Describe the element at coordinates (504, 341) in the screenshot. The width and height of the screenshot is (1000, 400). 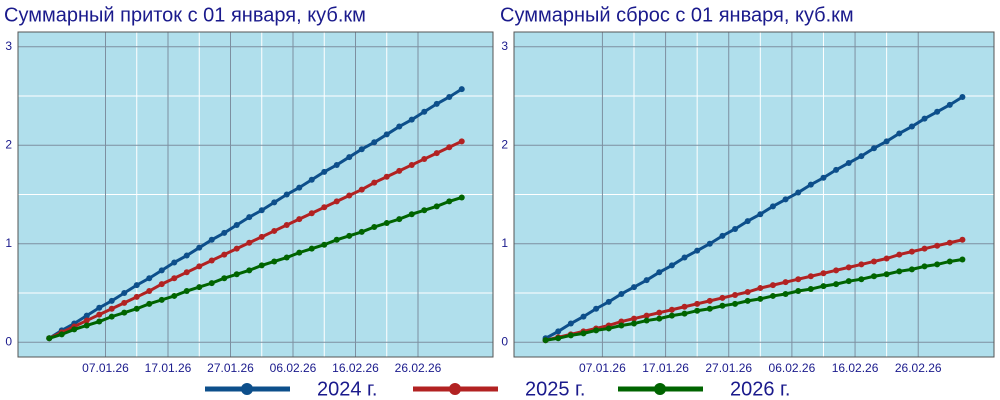
I see `y-tick-label: 0` at that location.